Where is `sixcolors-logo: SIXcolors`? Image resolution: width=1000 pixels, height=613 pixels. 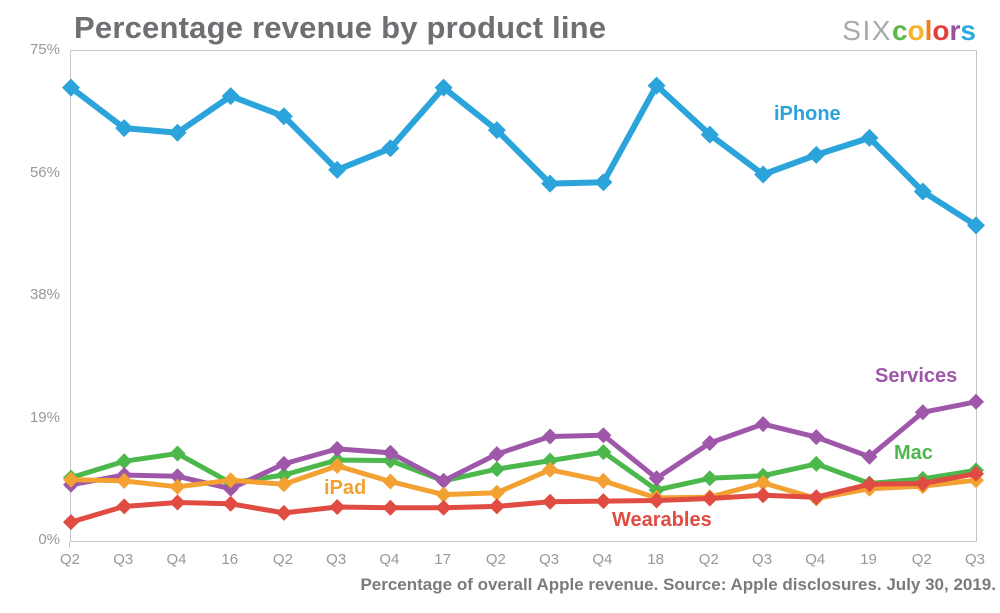 sixcolors-logo: SIXcolors is located at coordinates (909, 31).